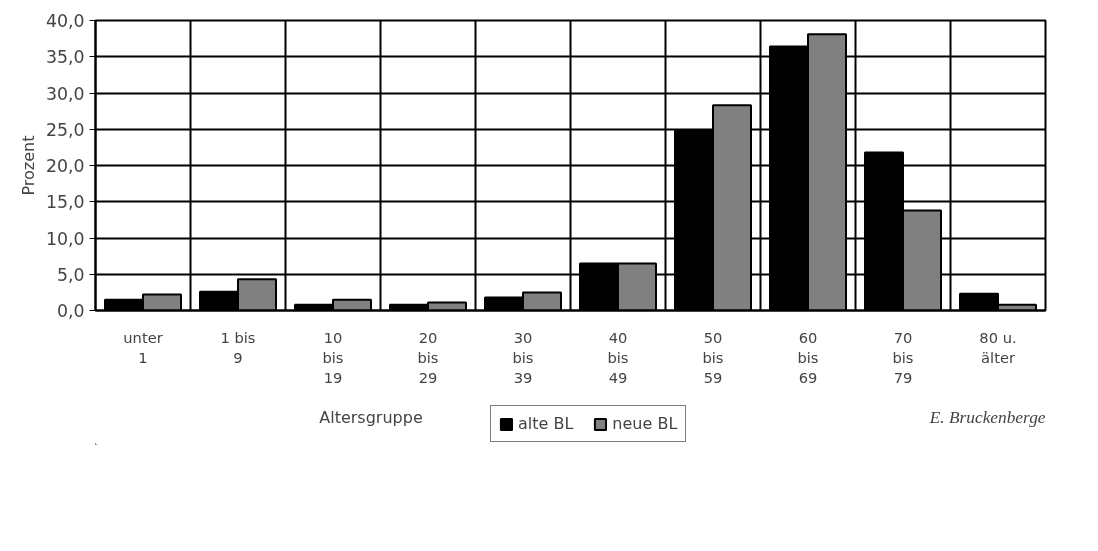 The image size is (1098, 551). Describe the element at coordinates (371, 417) in the screenshot. I see `x-axis-title: Altersgruppe` at that location.